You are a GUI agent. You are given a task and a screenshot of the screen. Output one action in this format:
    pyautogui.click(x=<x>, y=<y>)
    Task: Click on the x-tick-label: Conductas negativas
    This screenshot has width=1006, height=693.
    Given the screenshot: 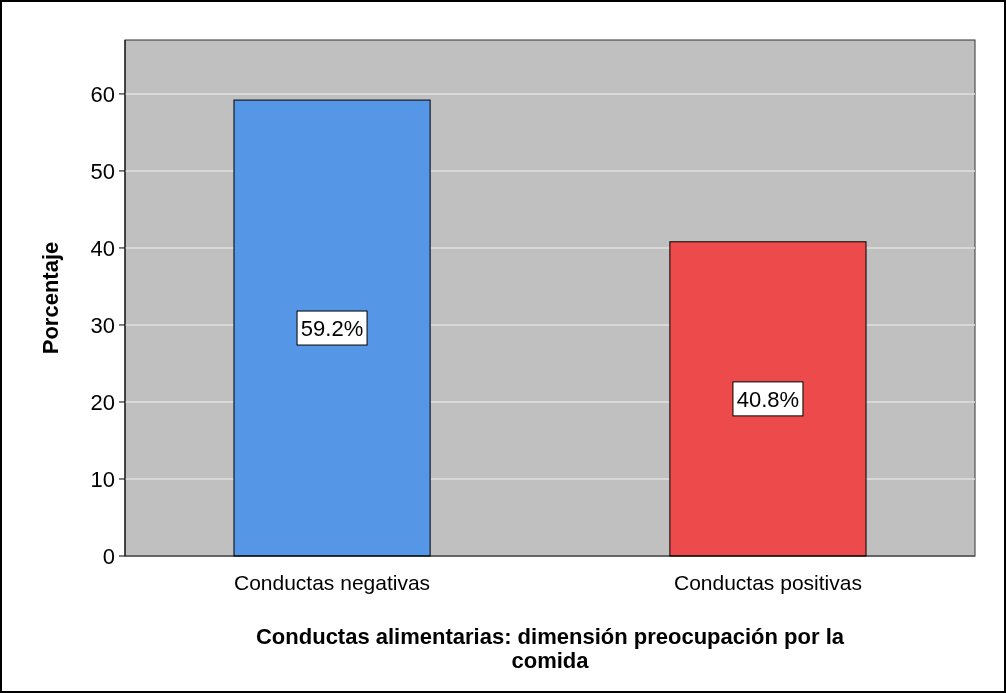 What is the action you would take?
    pyautogui.click(x=332, y=582)
    